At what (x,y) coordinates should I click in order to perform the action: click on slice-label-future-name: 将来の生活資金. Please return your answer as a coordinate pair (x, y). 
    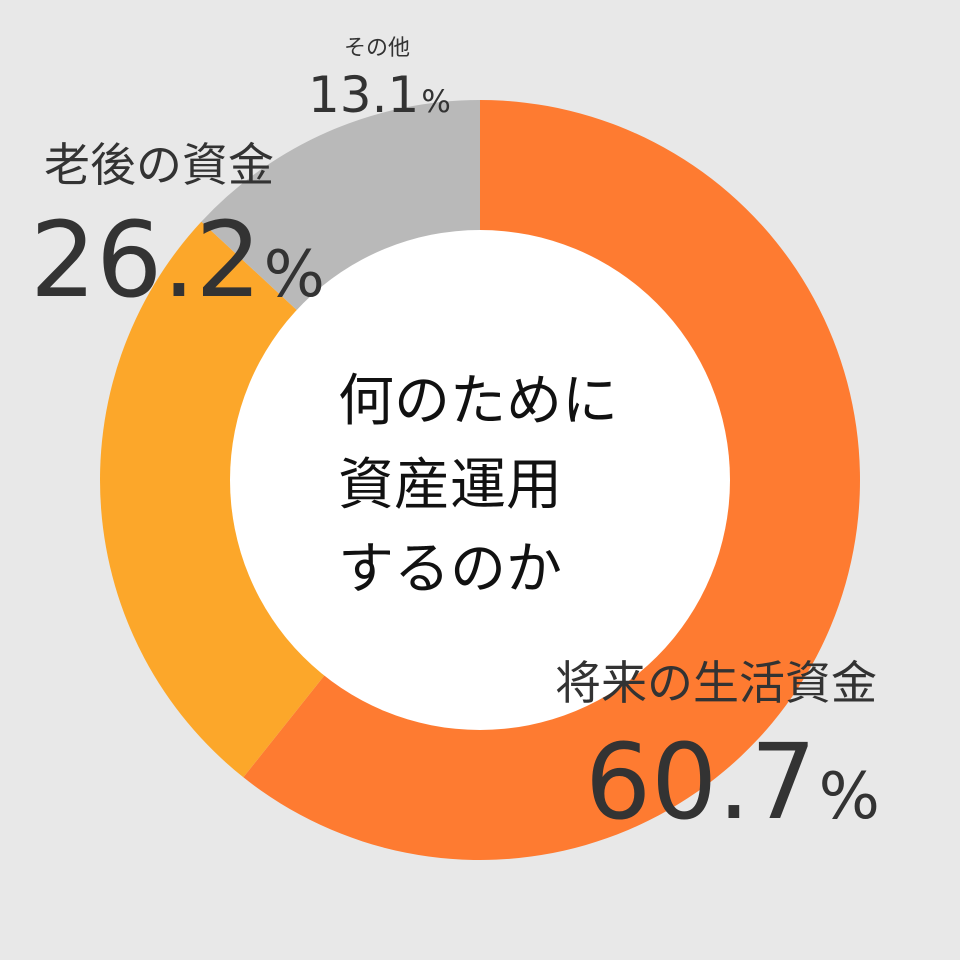
    Looking at the image, I should click on (716, 683).